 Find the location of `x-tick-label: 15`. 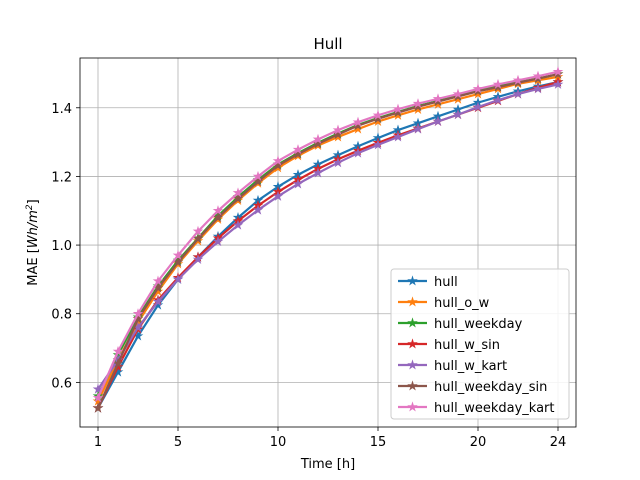

x-tick-label: 15 is located at coordinates (378, 442).